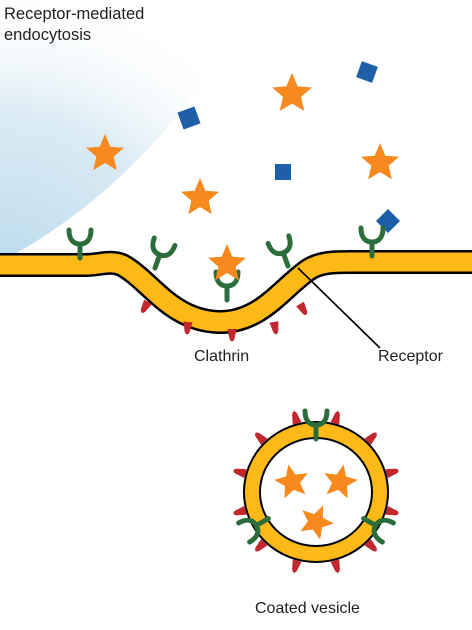  What do you see at coordinates (236, 292) in the screenshot?
I see `plasma-membrane` at bounding box center [236, 292].